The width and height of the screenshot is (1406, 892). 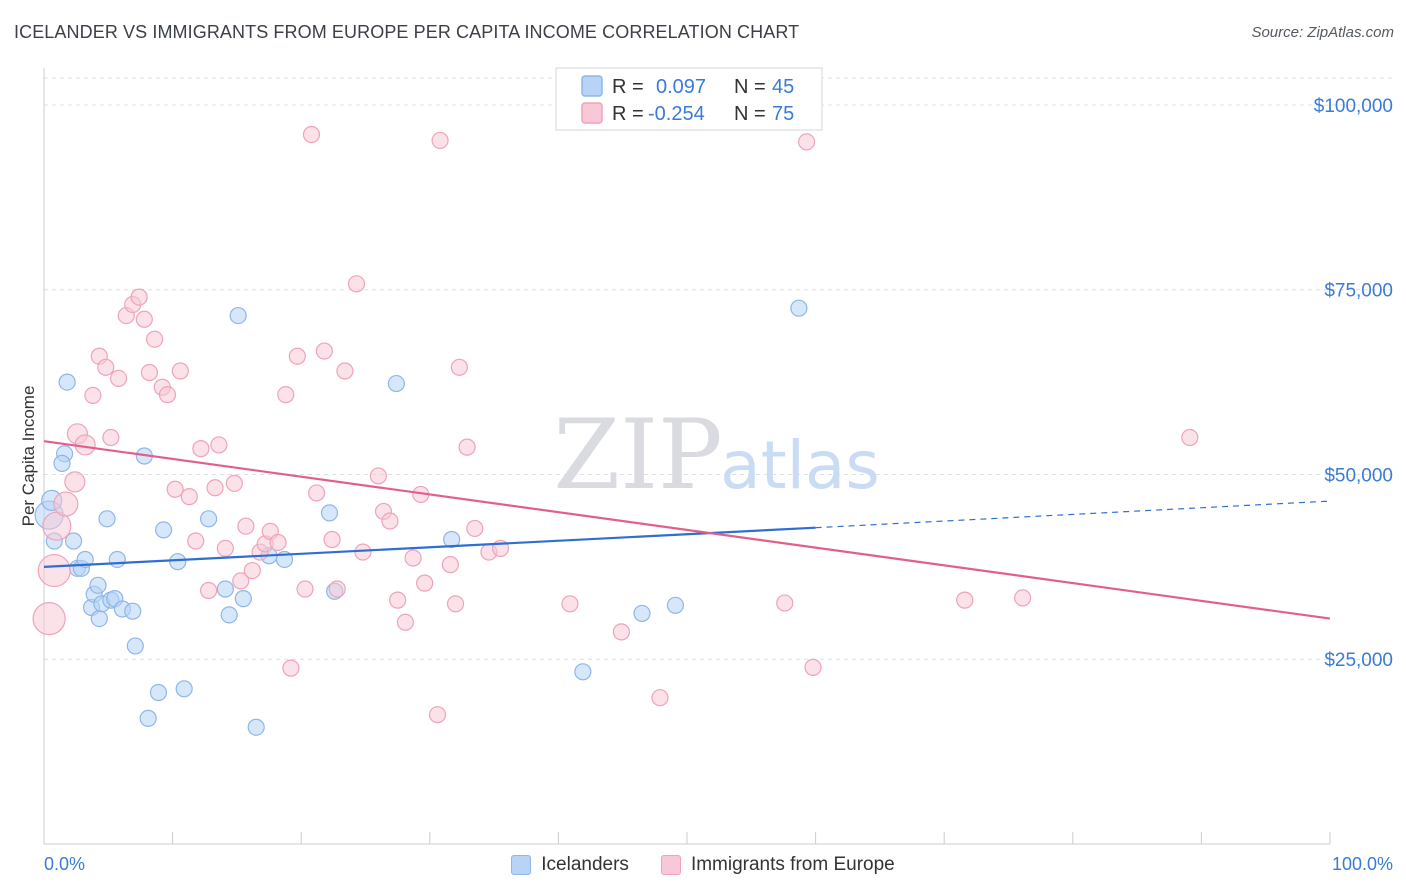 I want to click on chart-source: Source: ZipAtlas.com, so click(x=1322, y=32).